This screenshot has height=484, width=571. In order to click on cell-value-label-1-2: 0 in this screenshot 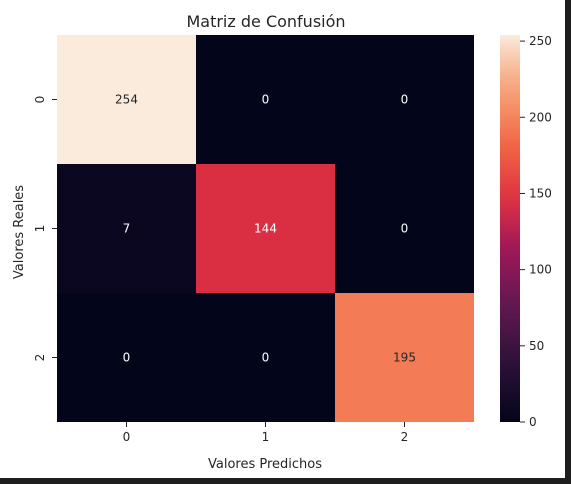, I will do `click(405, 229)`.